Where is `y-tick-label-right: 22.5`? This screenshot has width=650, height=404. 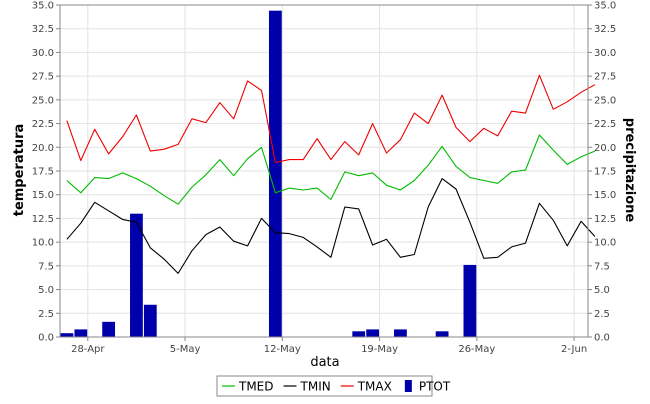 y-tick-label-right: 22.5 is located at coordinates (605, 124).